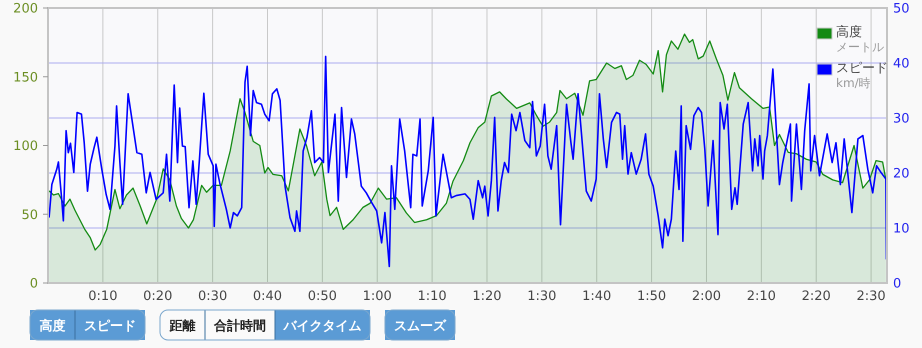 This screenshot has width=922, height=348. I want to click on y2-tick-label: 20, so click(901, 174).